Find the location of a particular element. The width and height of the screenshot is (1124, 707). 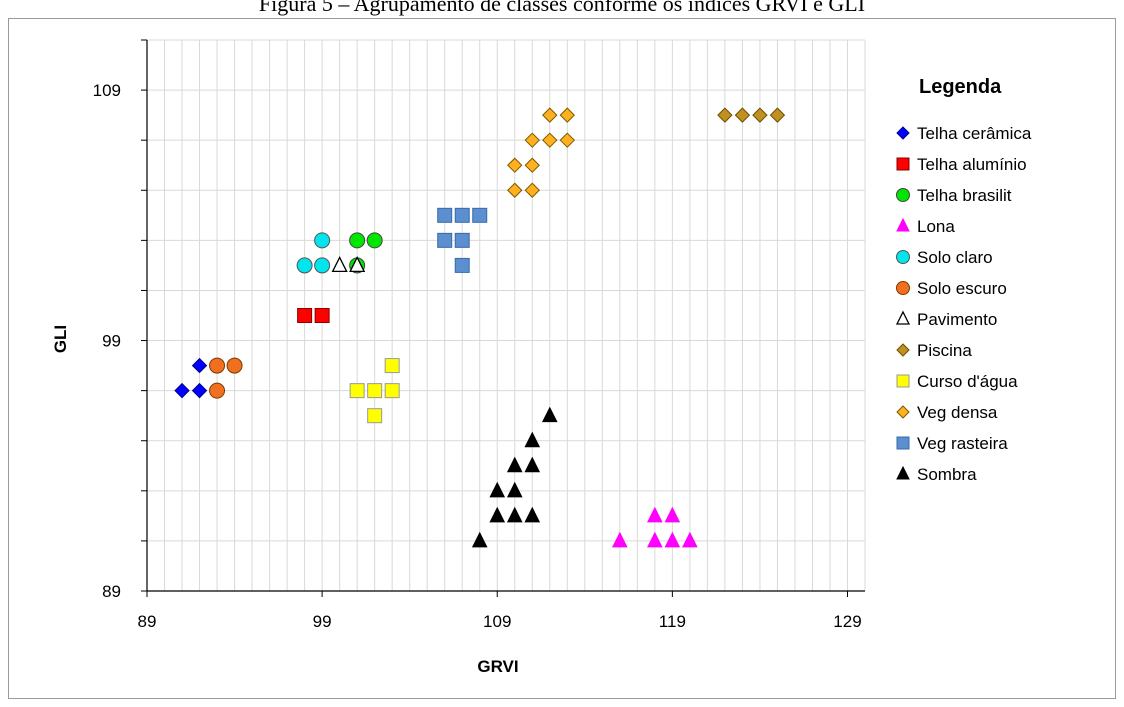

y-tick-label: 99 is located at coordinates (111, 341).